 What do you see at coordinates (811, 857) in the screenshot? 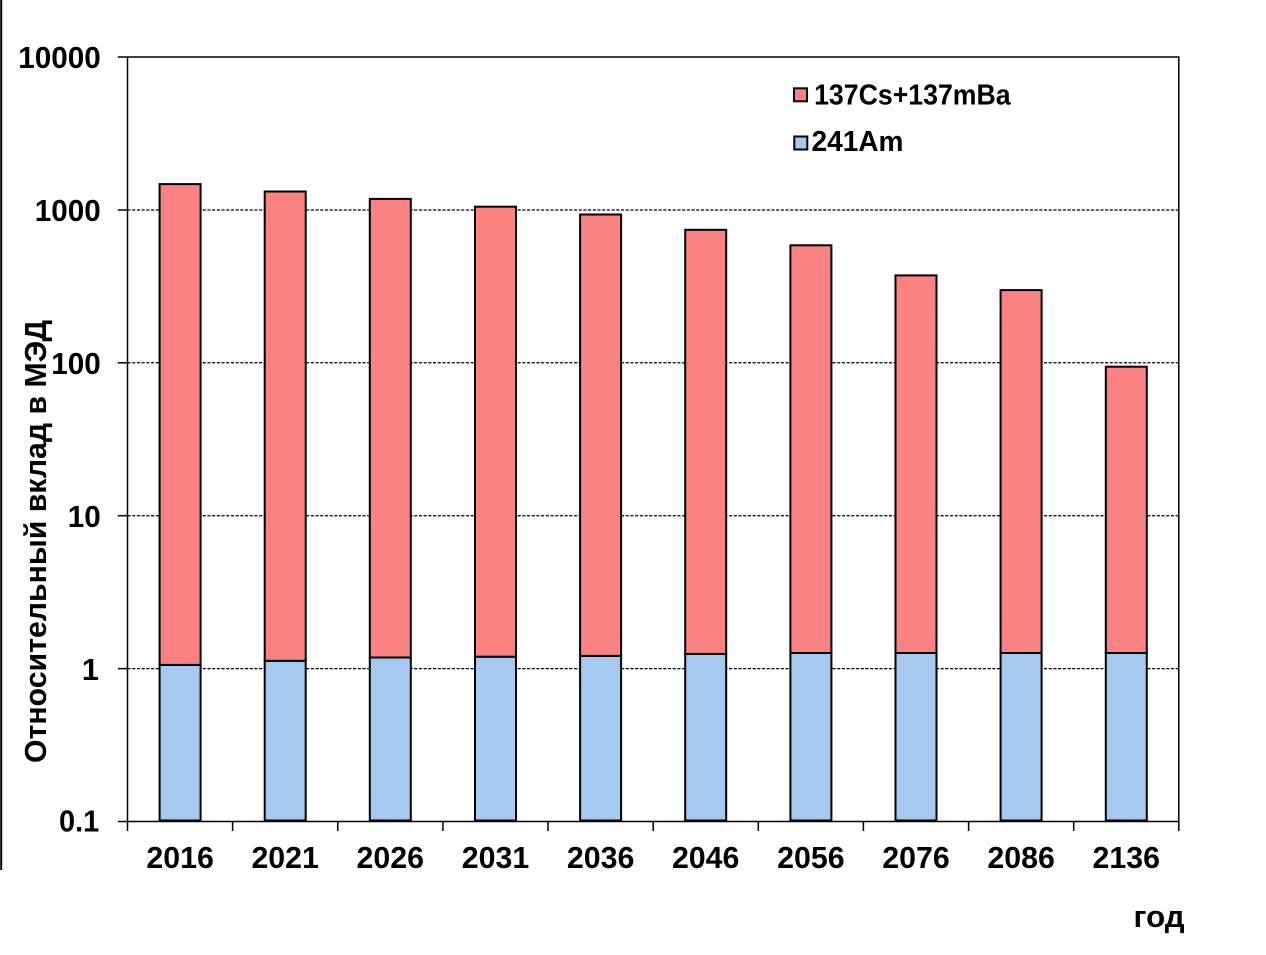
I see `svg-text: 2056` at bounding box center [811, 857].